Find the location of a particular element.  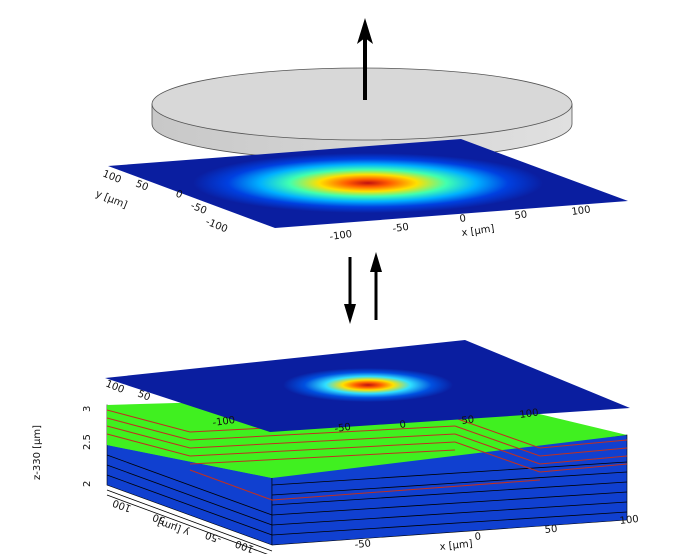

axis-label: y [μm] is located at coordinates (111, 200).